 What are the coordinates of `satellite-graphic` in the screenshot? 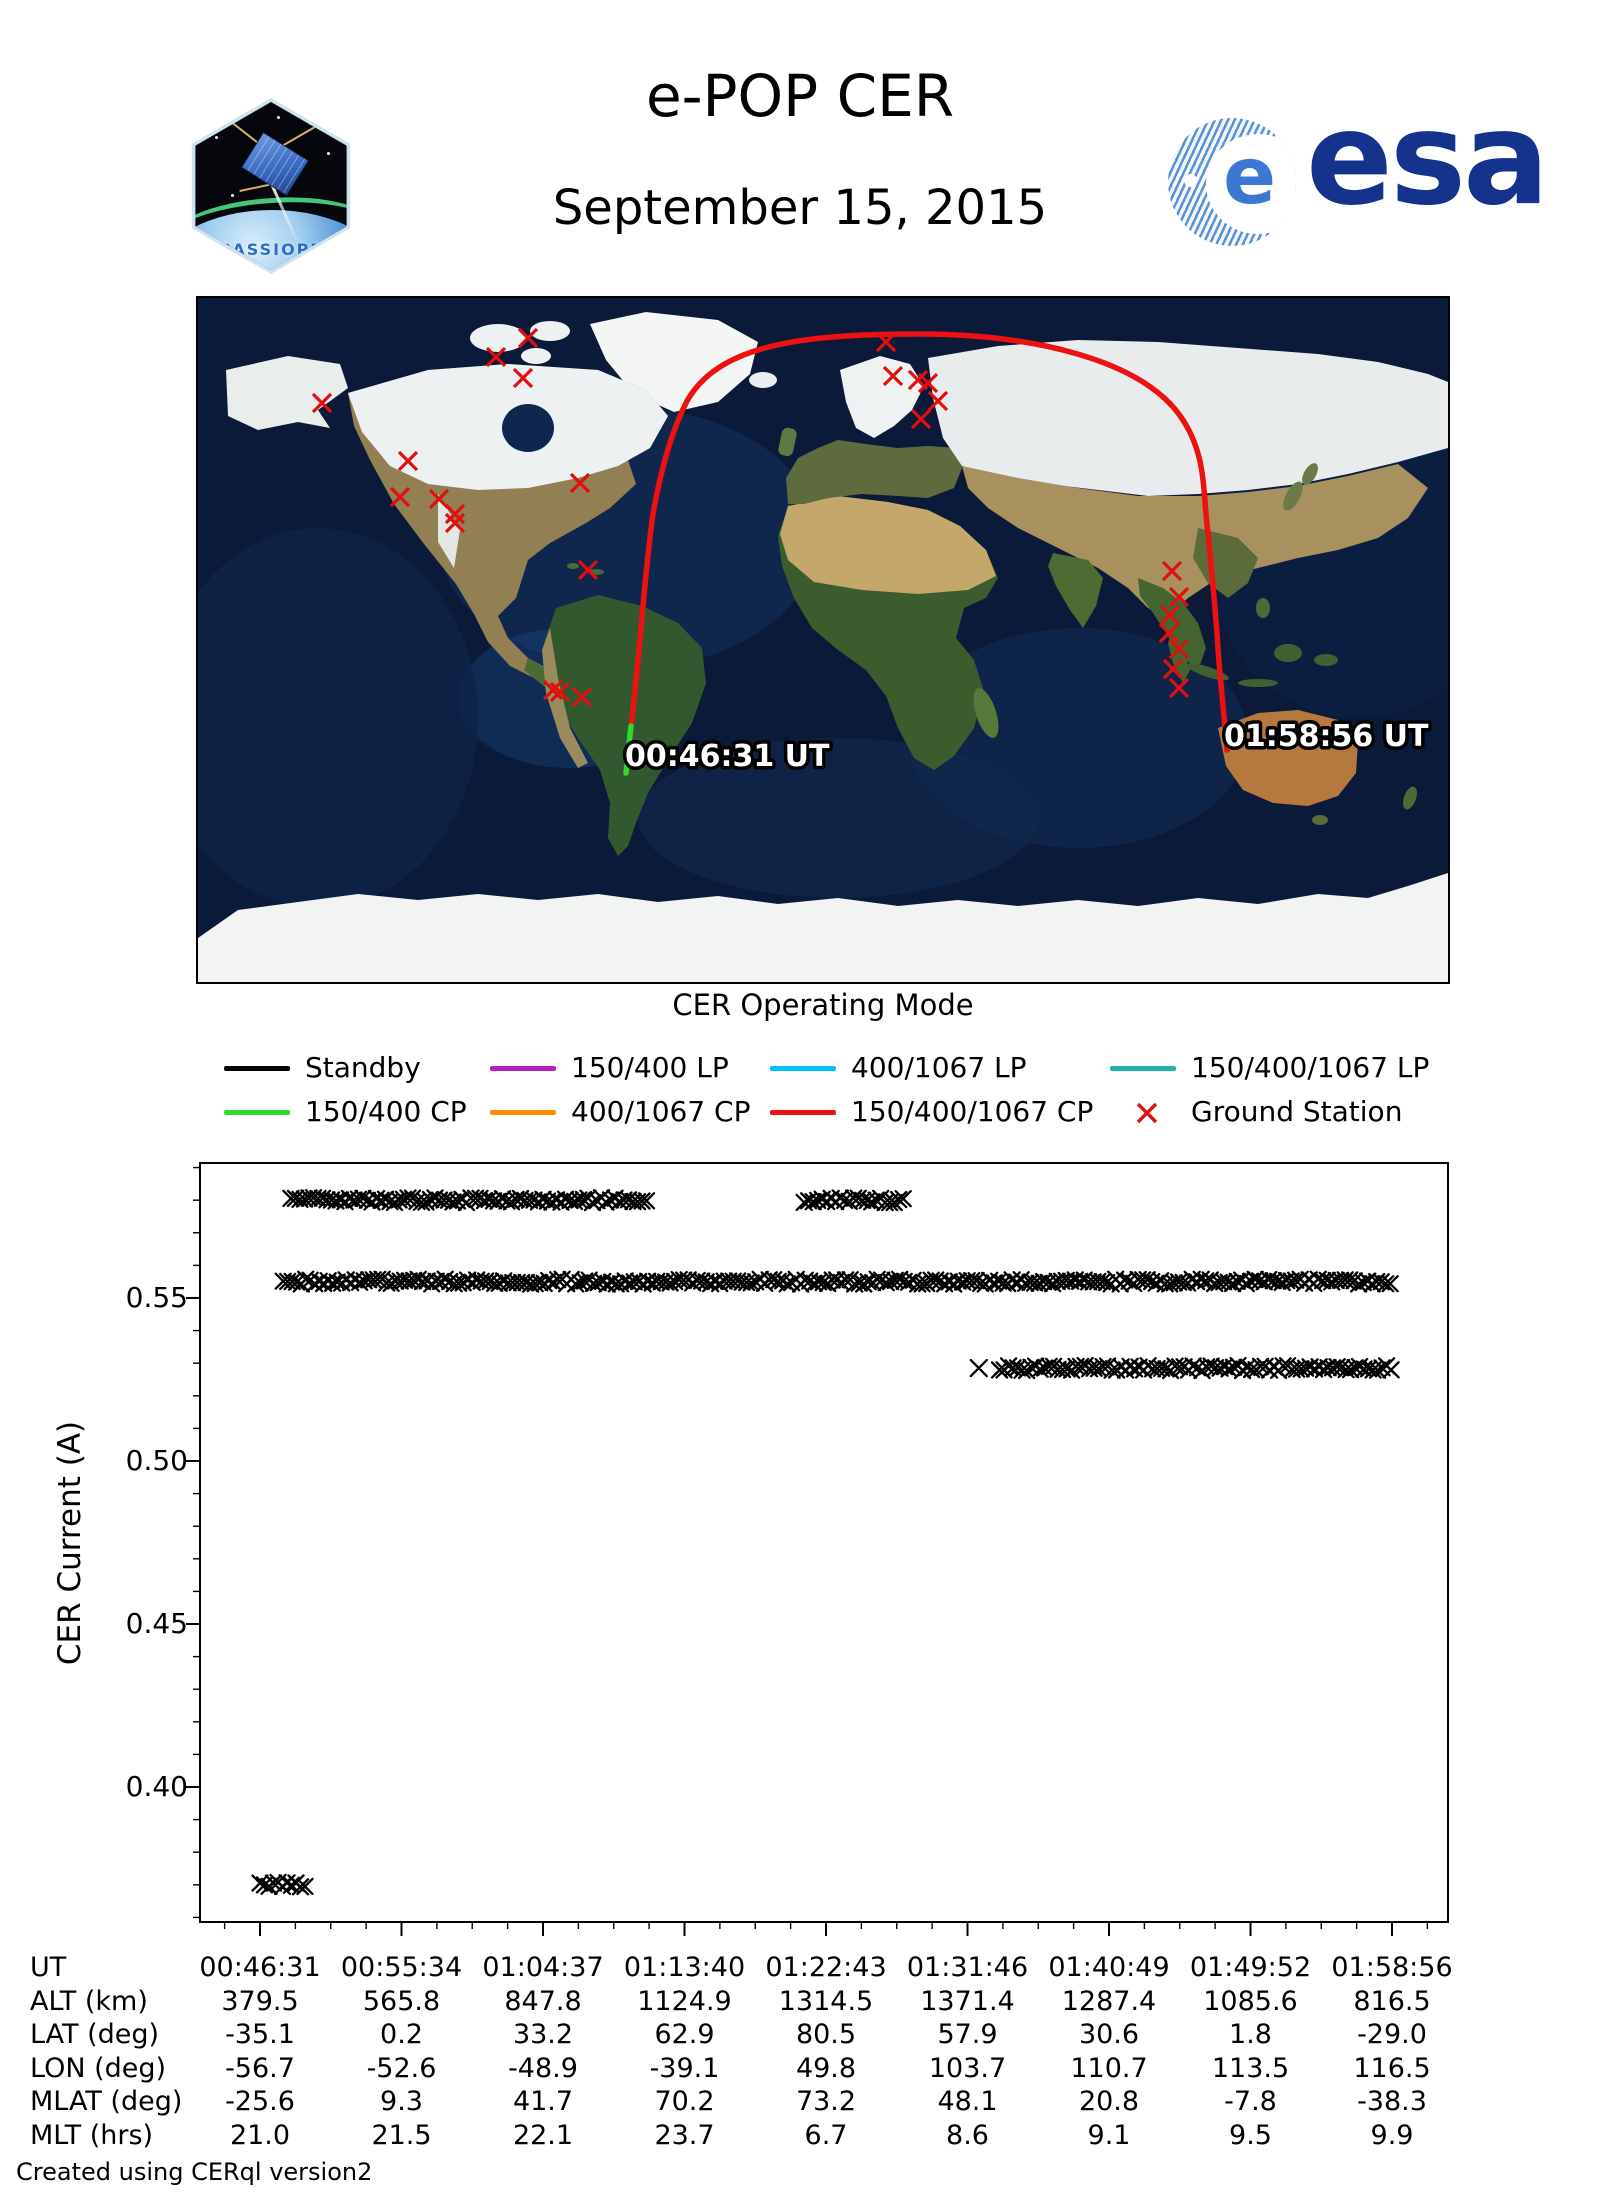 It's located at (275, 164).